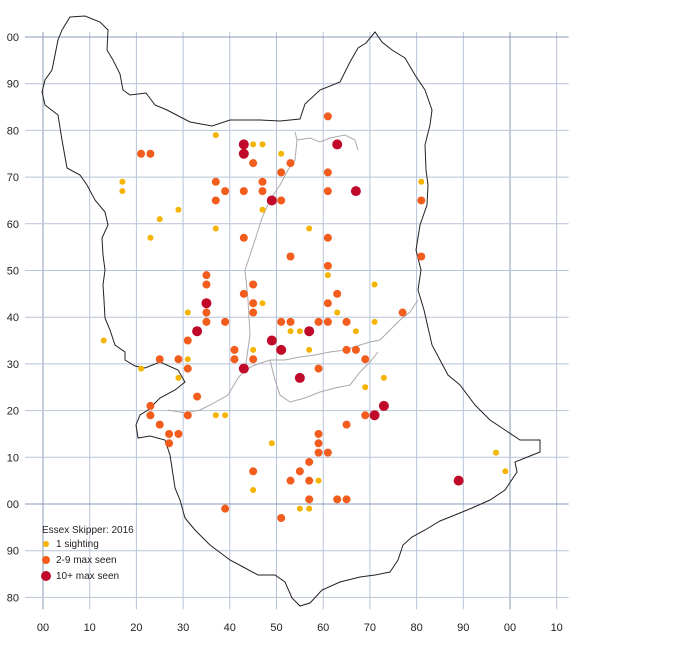 The width and height of the screenshot is (696, 647). What do you see at coordinates (323, 628) in the screenshot?
I see `x-tick-label: 60` at bounding box center [323, 628].